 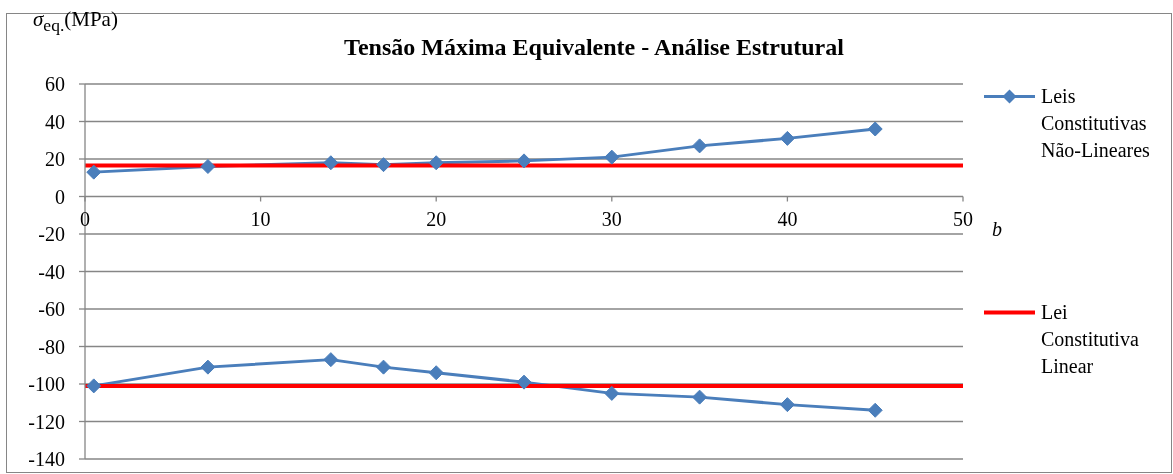 What do you see at coordinates (55, 121) in the screenshot?
I see `y-tick-label: 40` at bounding box center [55, 121].